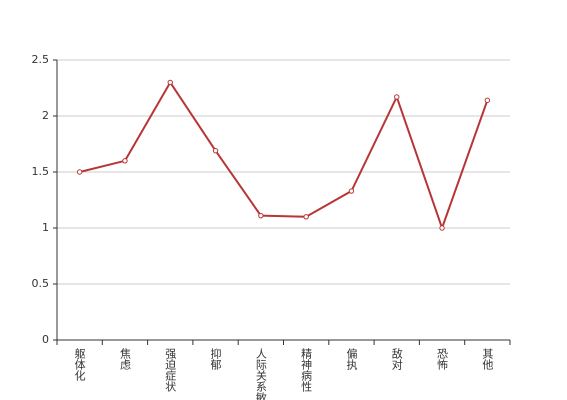 This screenshot has width=567, height=400. What do you see at coordinates (45, 227) in the screenshot?
I see `y-tick-label: 1` at bounding box center [45, 227].